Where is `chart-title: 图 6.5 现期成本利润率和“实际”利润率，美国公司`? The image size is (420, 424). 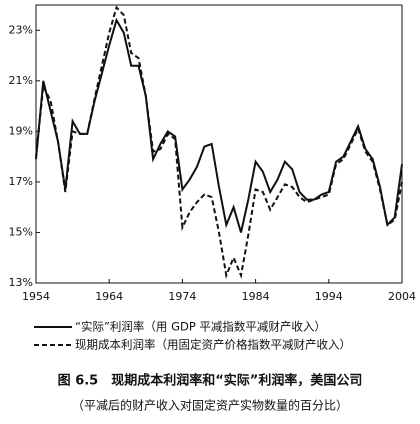 chart-title: 图 6.5 现期成本利润率和“实际”利润率，美国公司 is located at coordinates (210, 381).